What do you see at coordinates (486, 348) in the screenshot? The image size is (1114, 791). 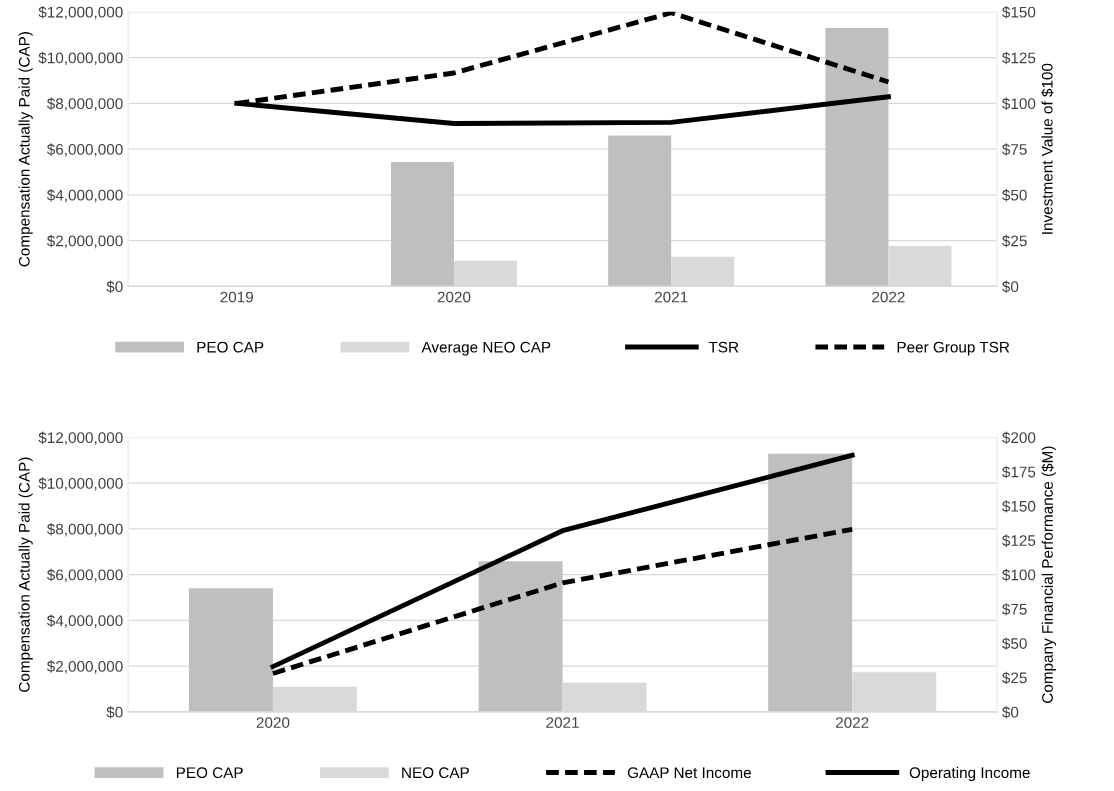 I see `legend-label: Average NEO CAP` at bounding box center [486, 348].